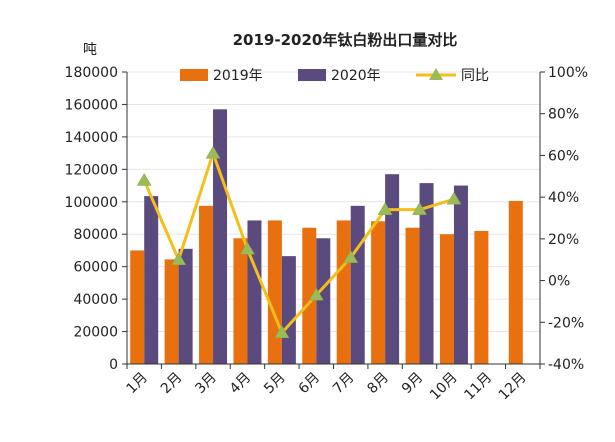  What do you see at coordinates (91, 138) in the screenshot?
I see `left-axis-tick-label: 140000` at bounding box center [91, 138].